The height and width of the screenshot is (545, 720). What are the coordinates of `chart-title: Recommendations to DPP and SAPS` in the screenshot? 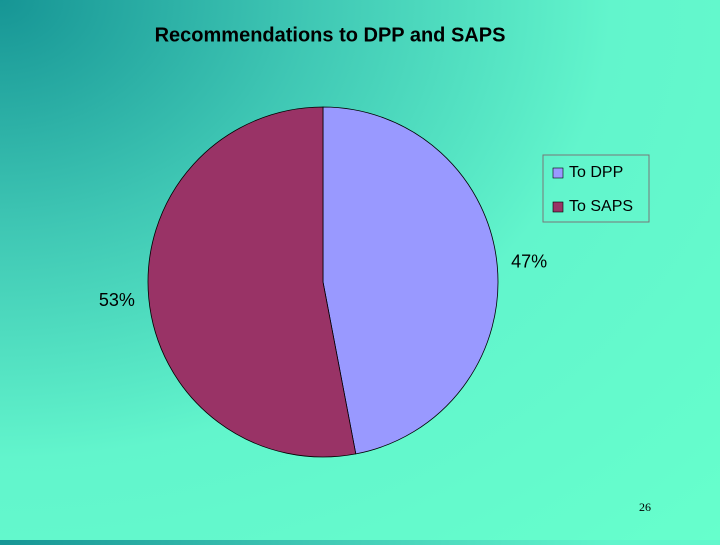 It's located at (330, 35).